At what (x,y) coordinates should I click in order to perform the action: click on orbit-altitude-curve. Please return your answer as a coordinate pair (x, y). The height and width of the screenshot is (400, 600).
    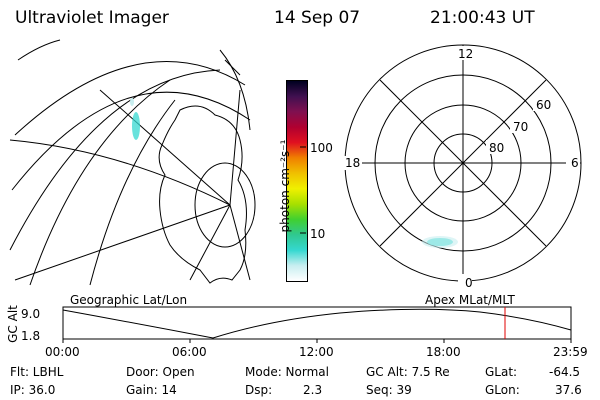
    Looking at the image, I should click on (317, 323).